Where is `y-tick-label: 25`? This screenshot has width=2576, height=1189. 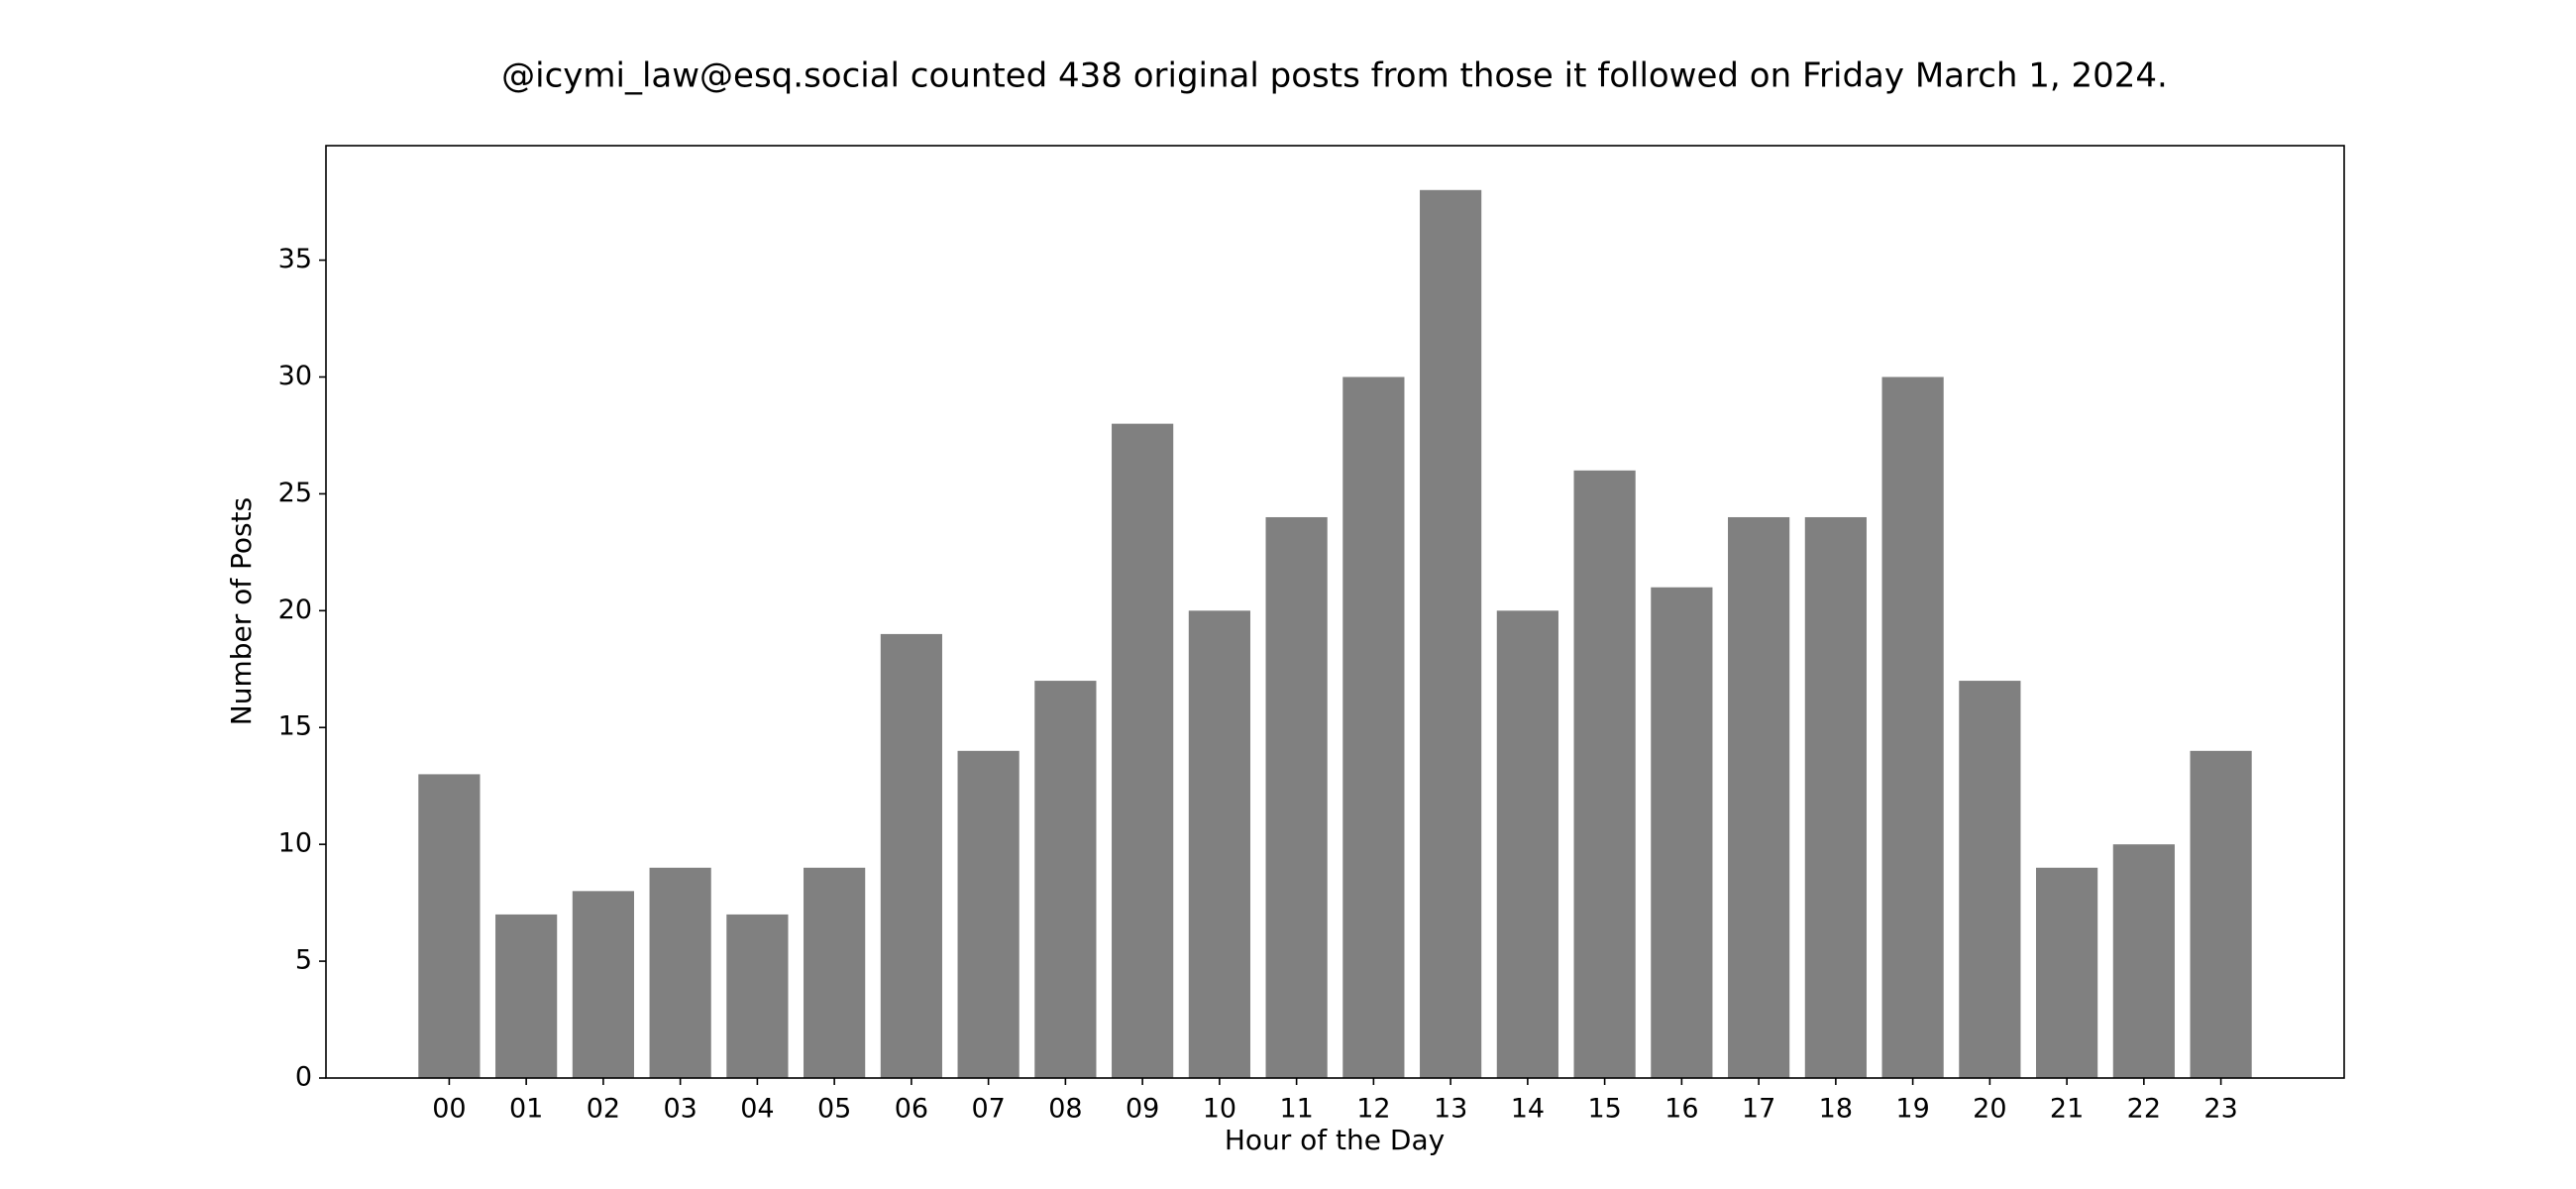 y-tick-label: 25 is located at coordinates (295, 493).